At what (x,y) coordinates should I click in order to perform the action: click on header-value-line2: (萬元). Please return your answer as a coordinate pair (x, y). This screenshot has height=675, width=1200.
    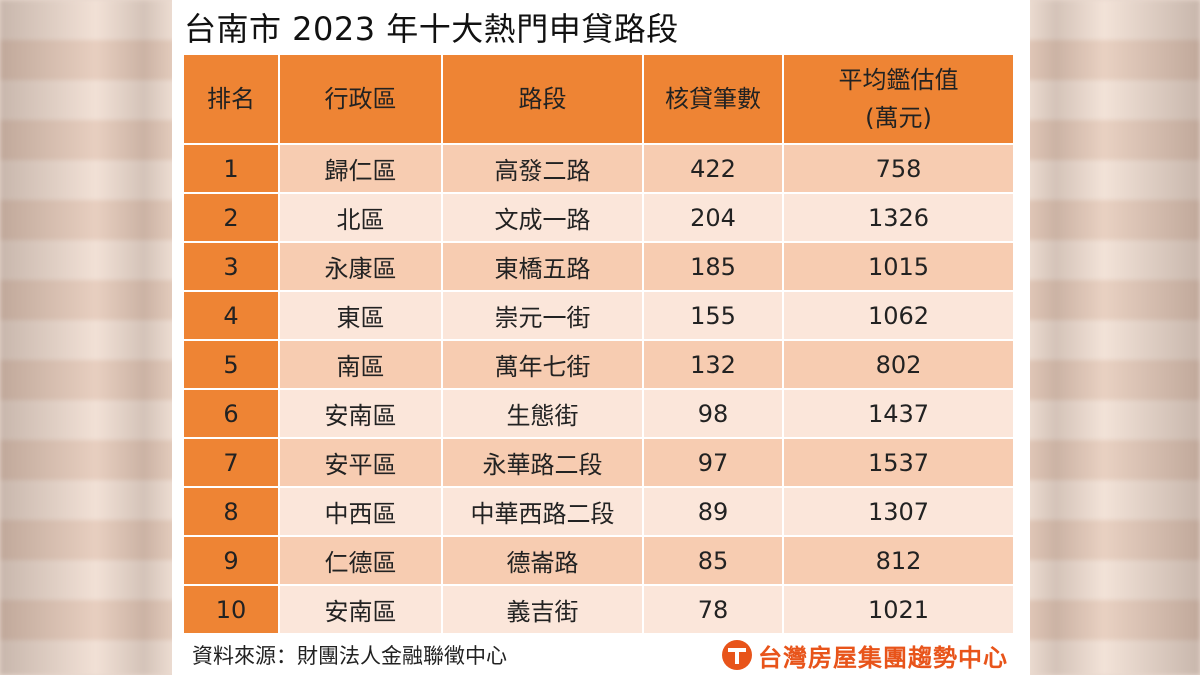
    Looking at the image, I should click on (898, 118).